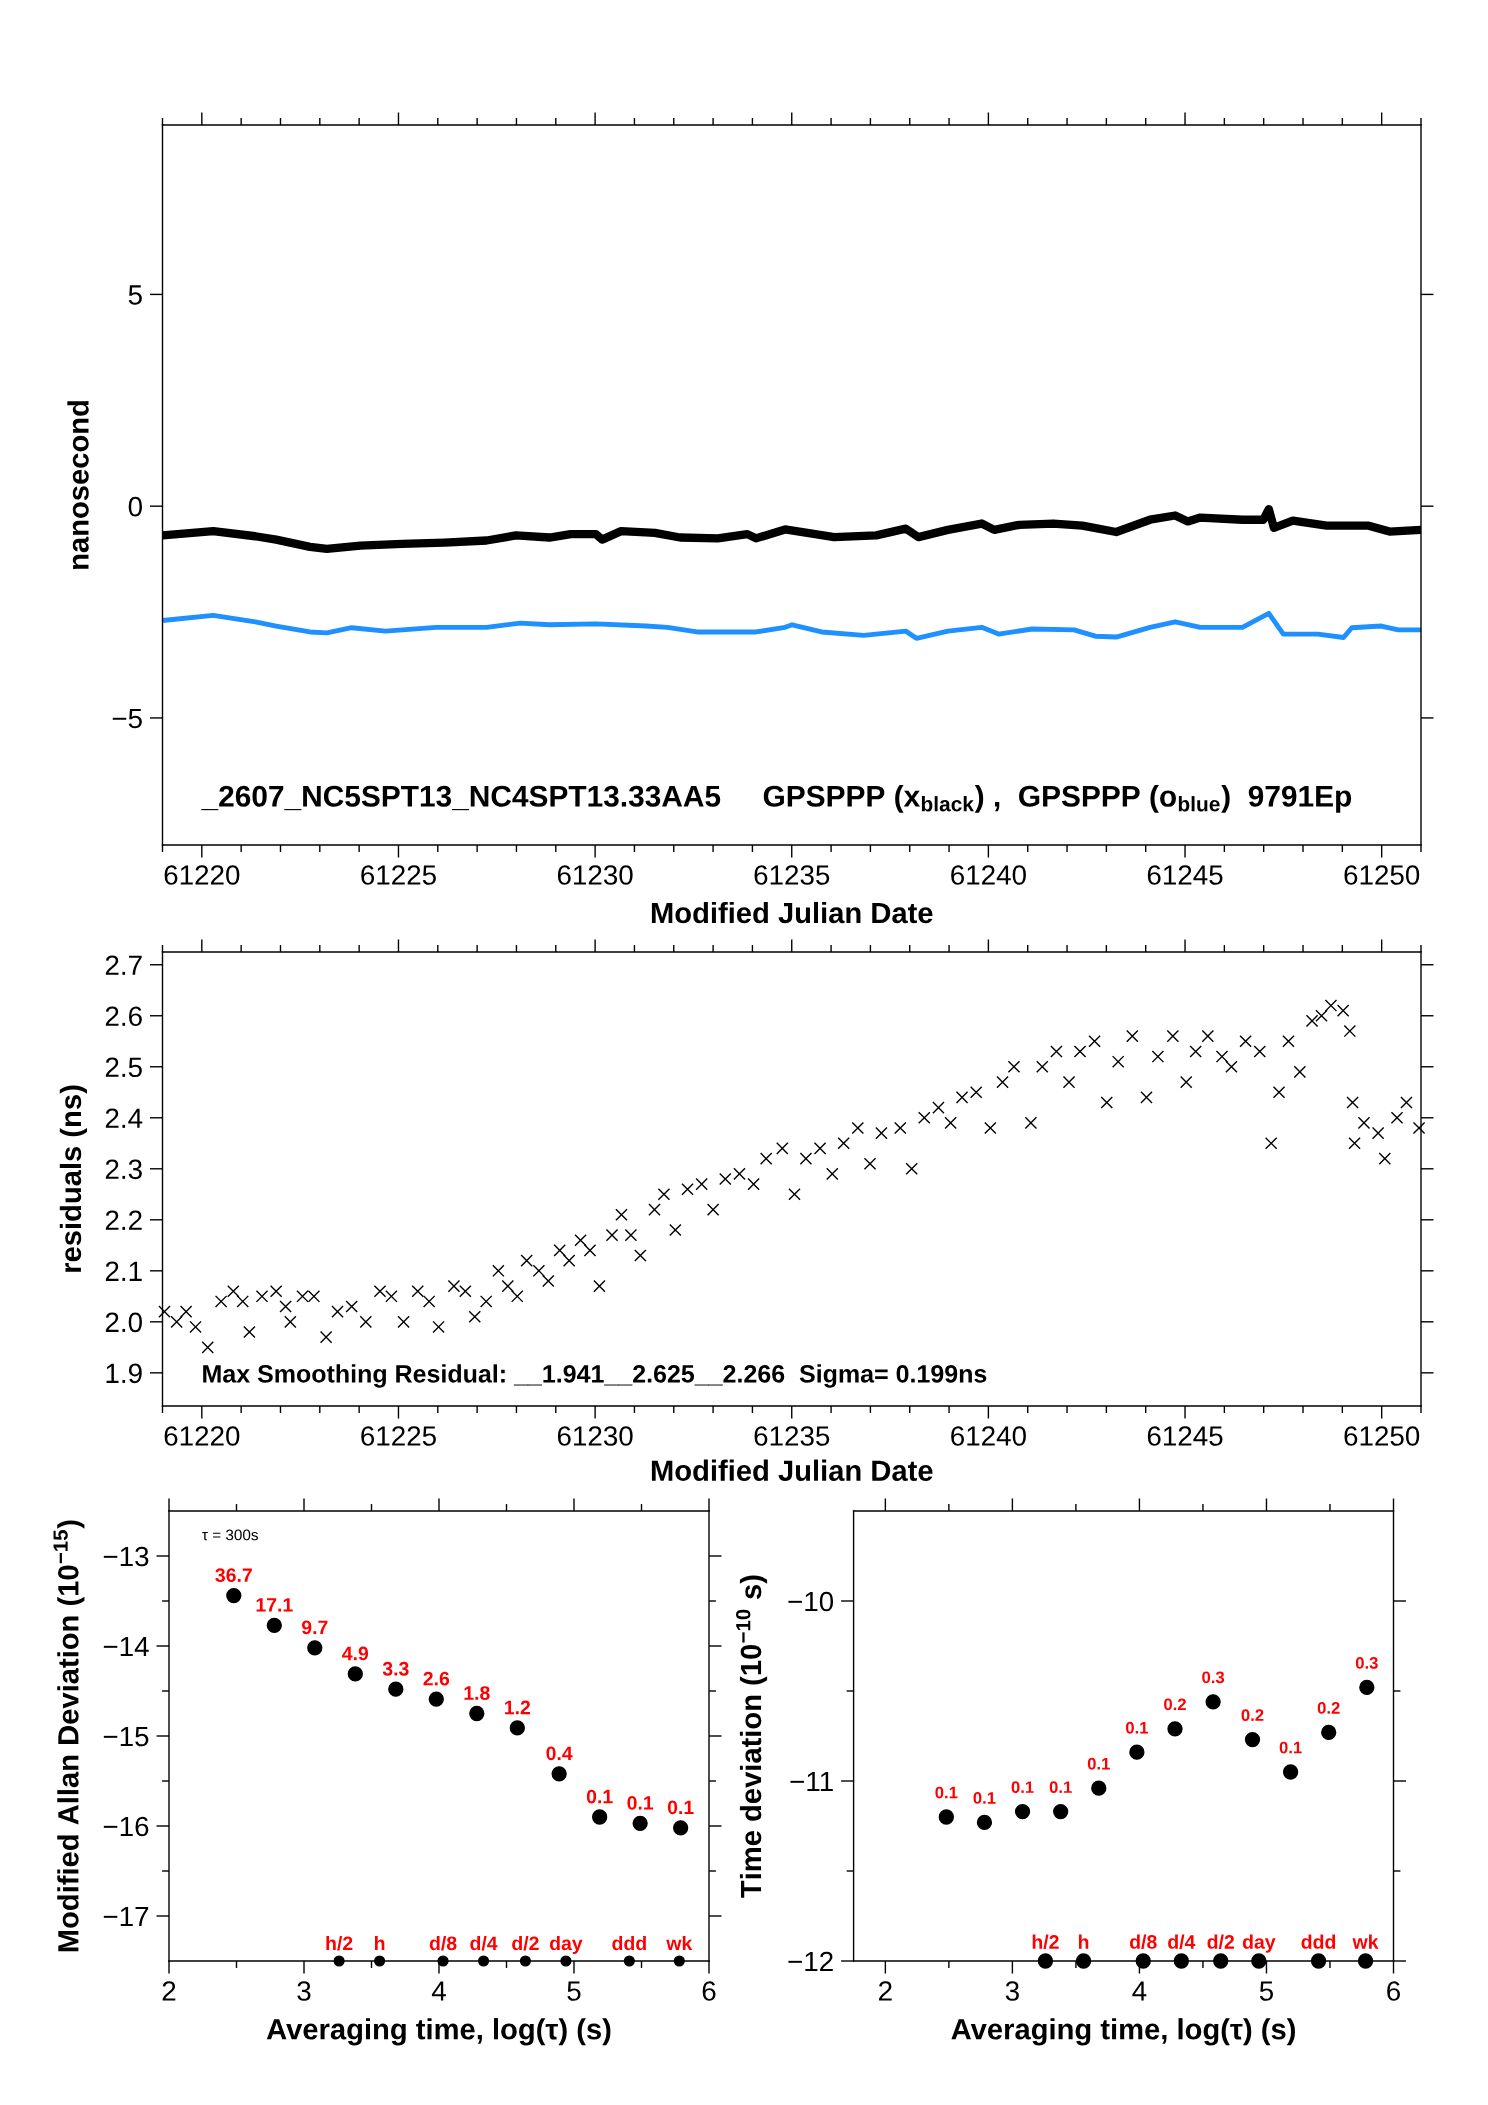  Describe the element at coordinates (123, 1271) in the screenshot. I see `y-tick-label: 2.1` at that location.